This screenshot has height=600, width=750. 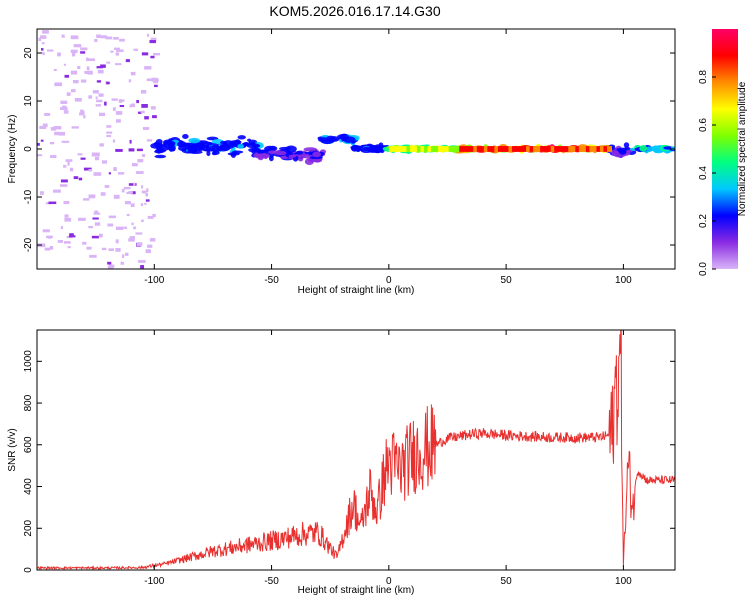 What do you see at coordinates (271, 280) in the screenshot?
I see `spectrogram-xtick-label: -50` at bounding box center [271, 280].